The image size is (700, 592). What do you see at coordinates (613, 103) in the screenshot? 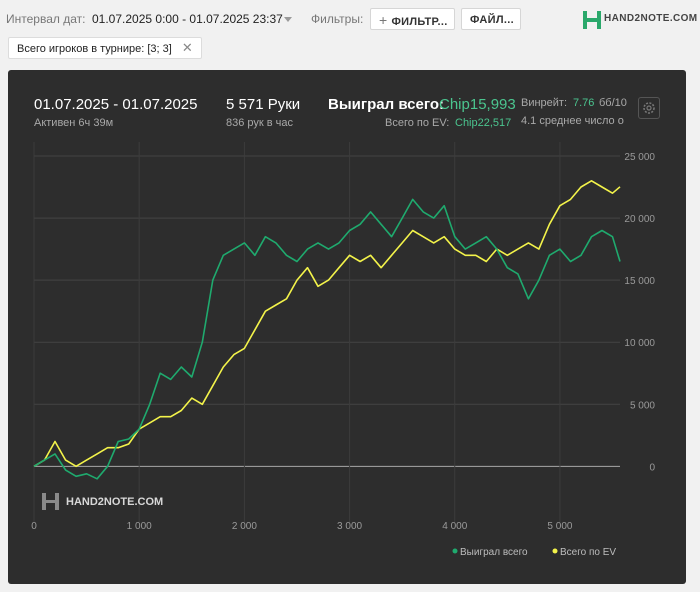
I see `winrate-unit: бб/10` at bounding box center [613, 103].